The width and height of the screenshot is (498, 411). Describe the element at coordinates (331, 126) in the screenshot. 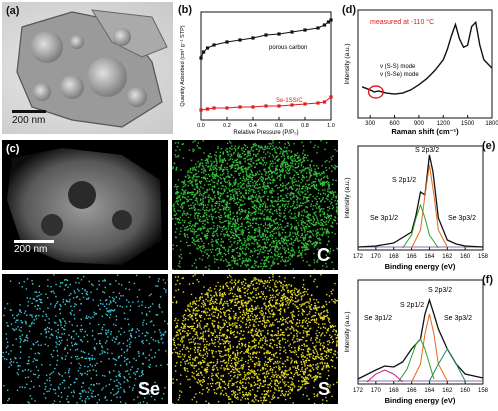

I see `chart-b-xtick-label: 1.0` at that location.